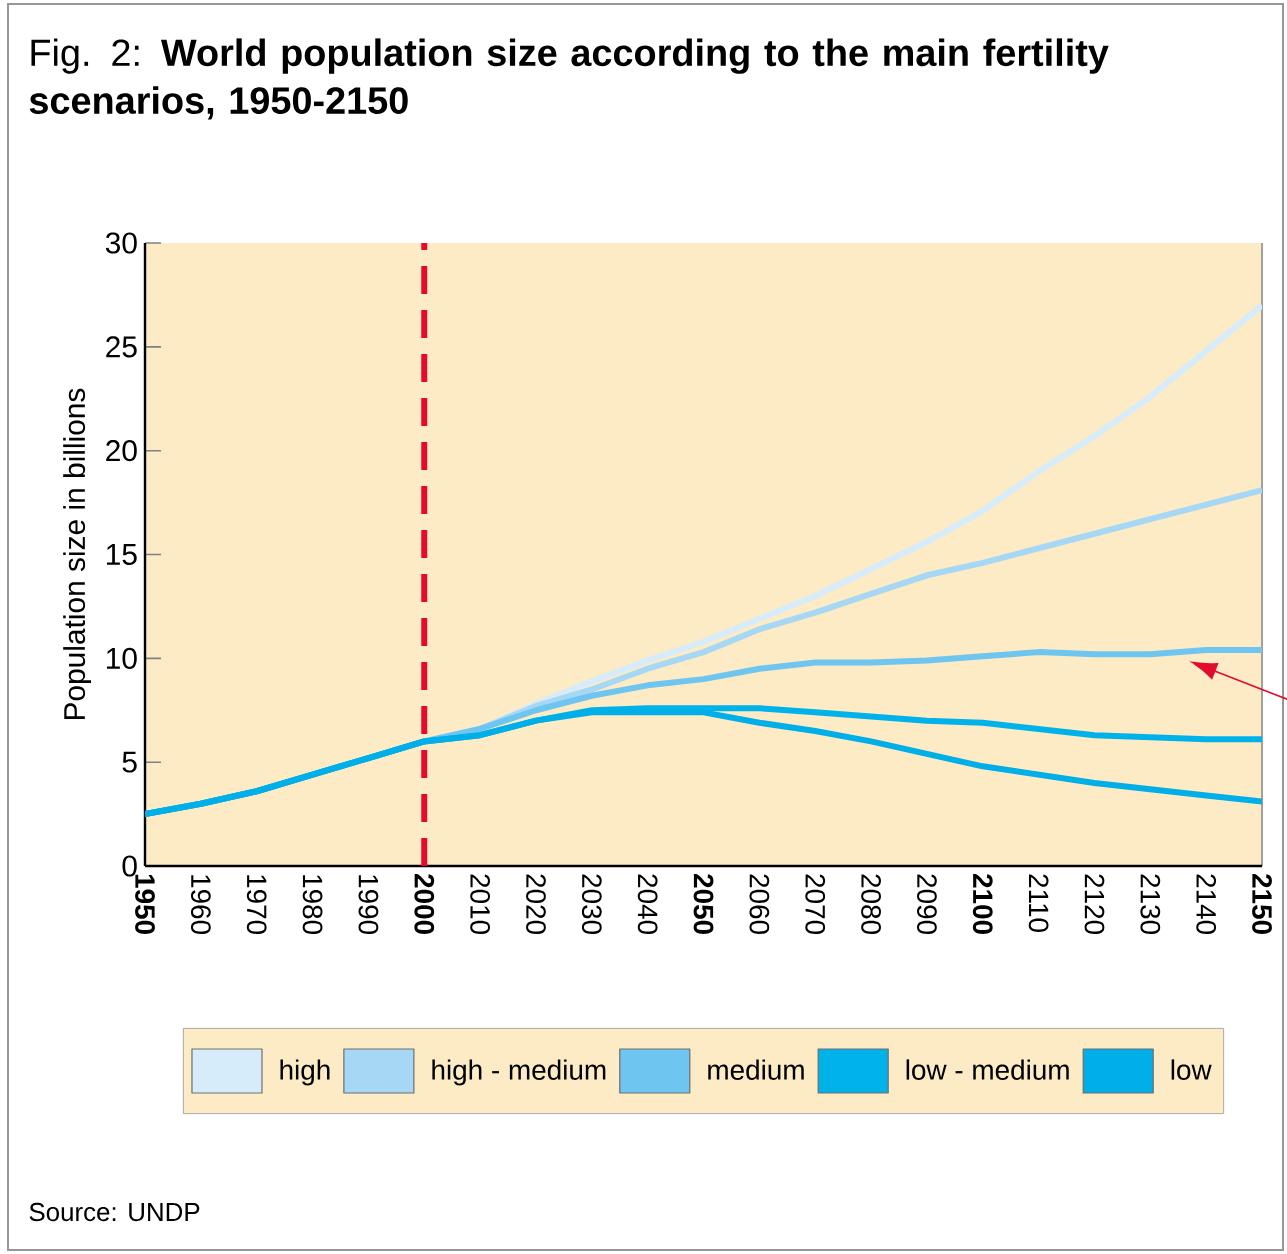 This screenshot has height=1254, width=1287. What do you see at coordinates (129, 866) in the screenshot?
I see `y-tick-label: 0` at bounding box center [129, 866].